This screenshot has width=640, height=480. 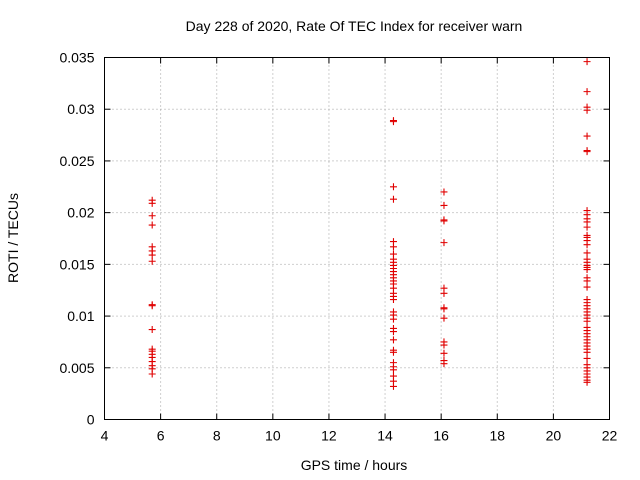 I want to click on y-tick-label: 0, so click(x=91, y=420).